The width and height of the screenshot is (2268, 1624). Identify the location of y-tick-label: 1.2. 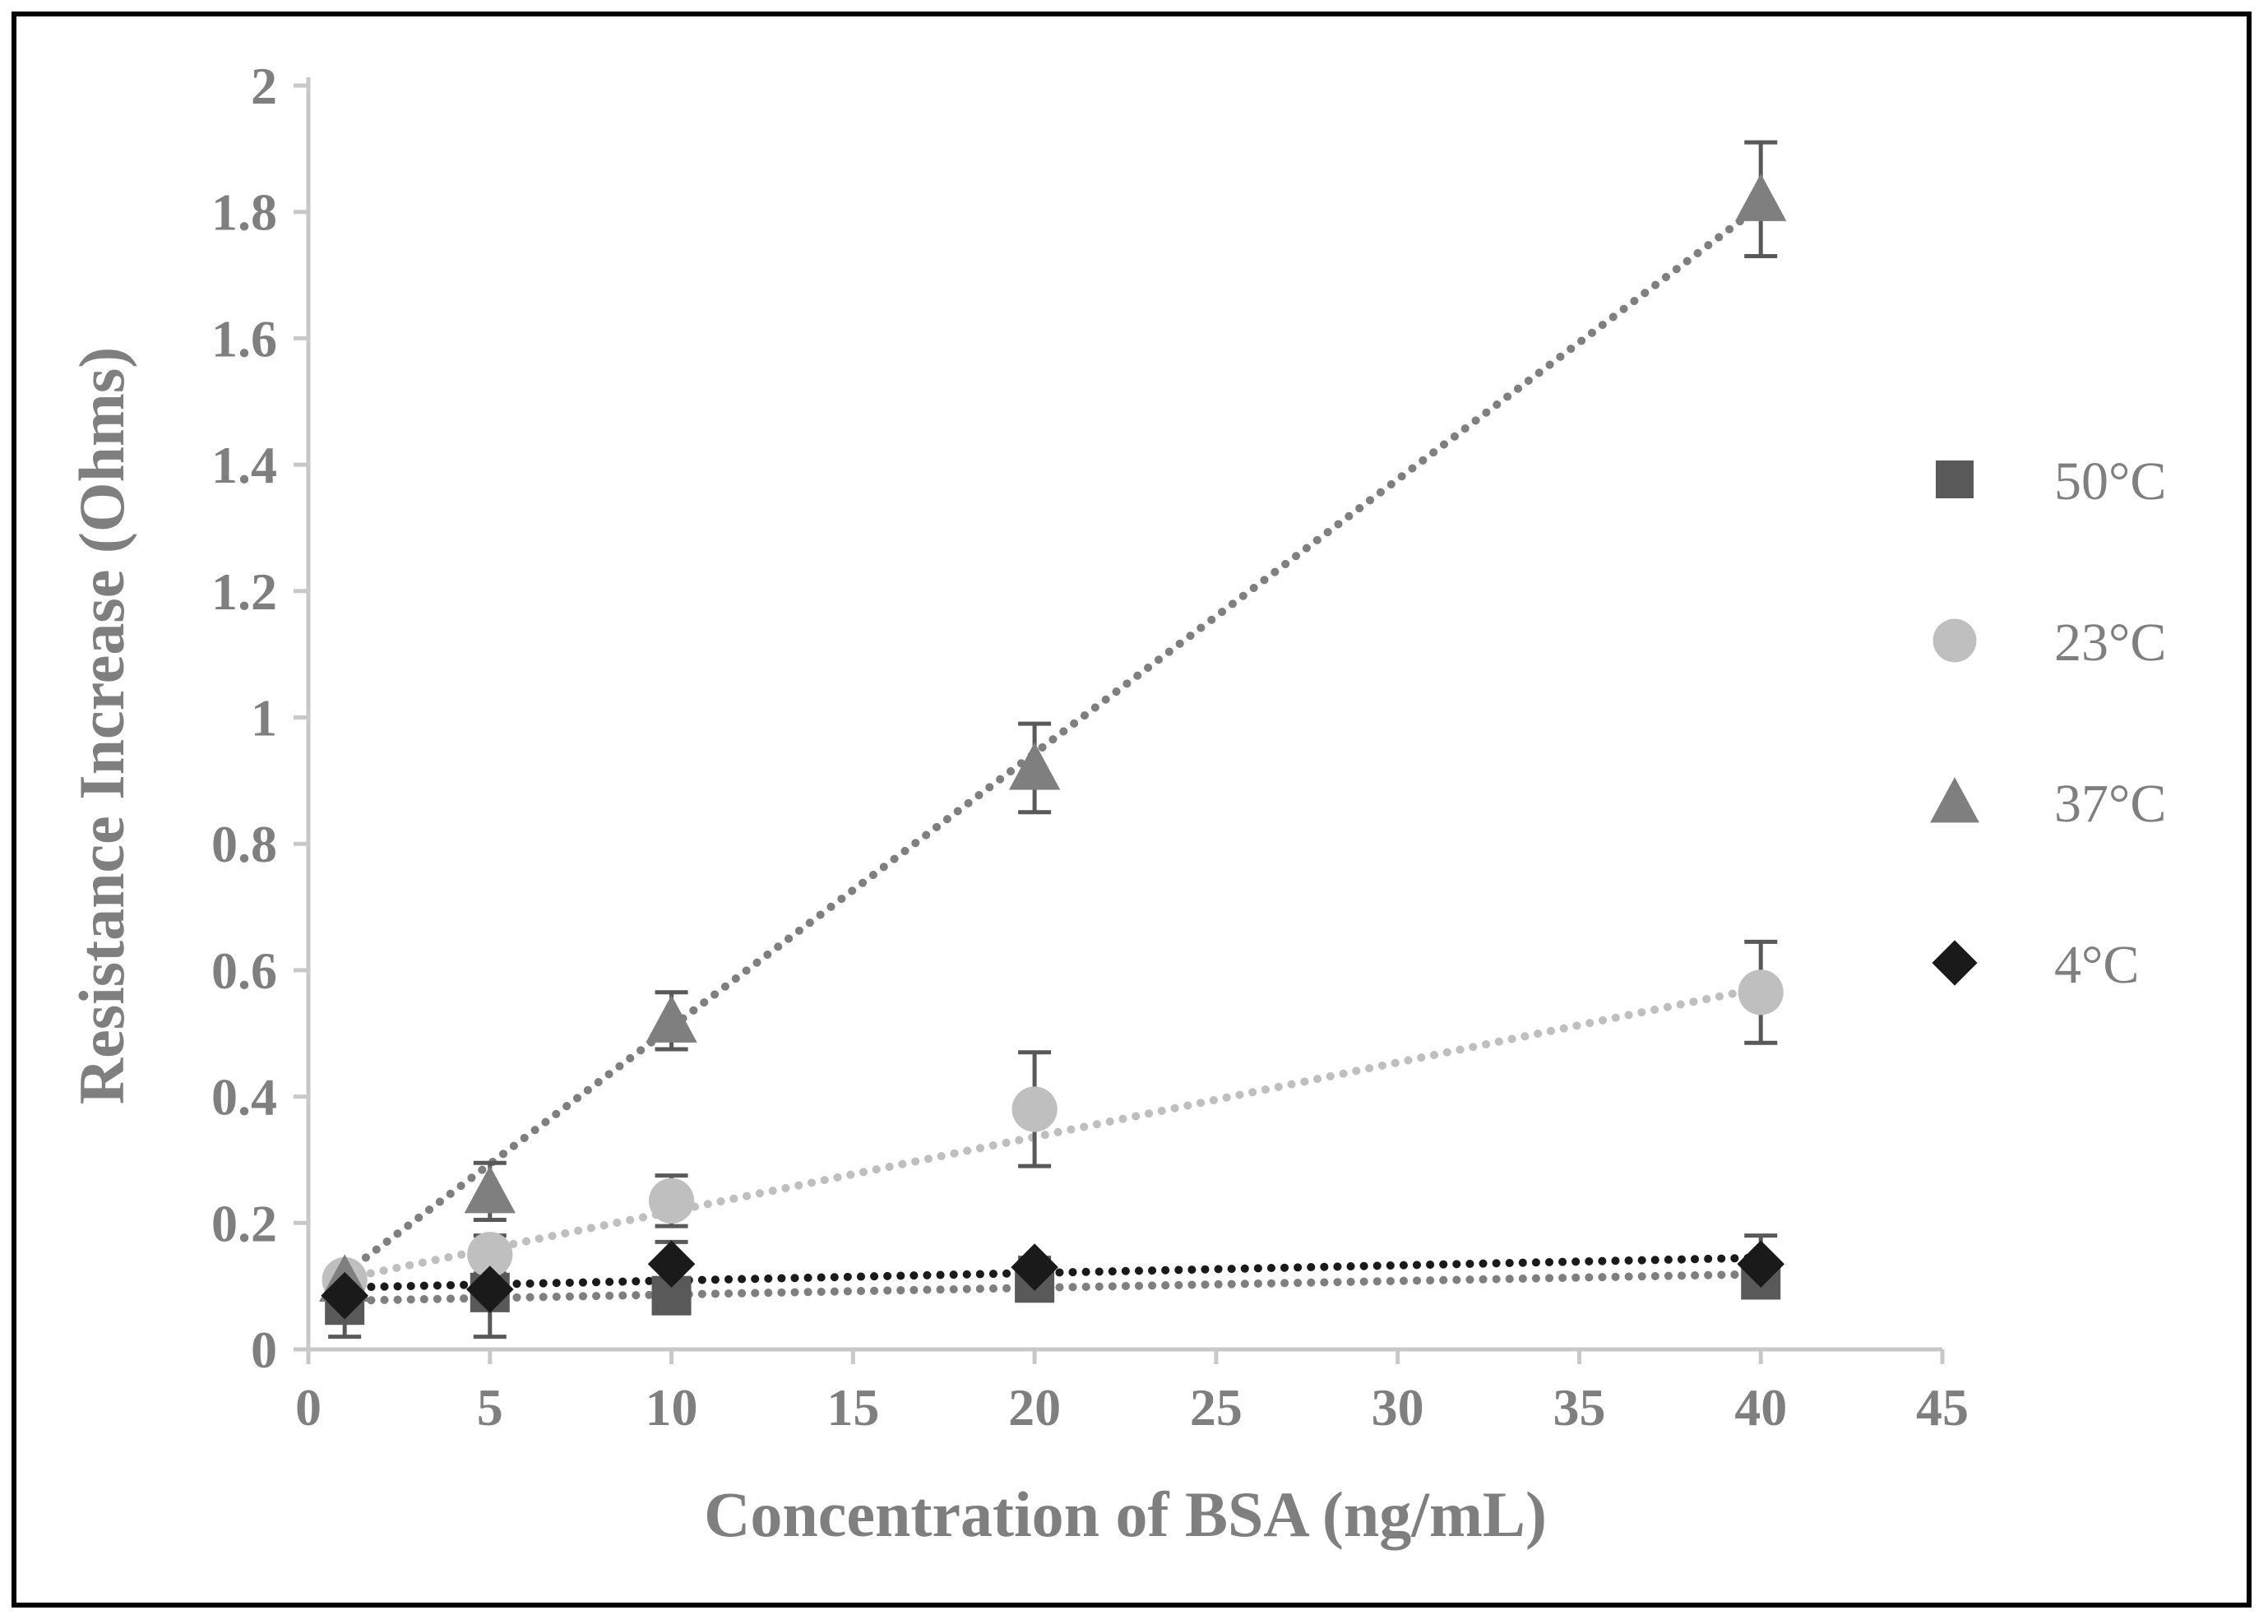
(244, 591).